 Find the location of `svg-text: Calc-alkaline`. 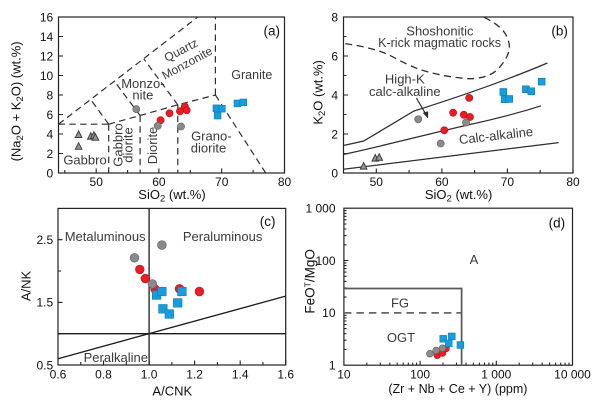

svg-text: Calc-alkaline is located at coordinates (496, 135).